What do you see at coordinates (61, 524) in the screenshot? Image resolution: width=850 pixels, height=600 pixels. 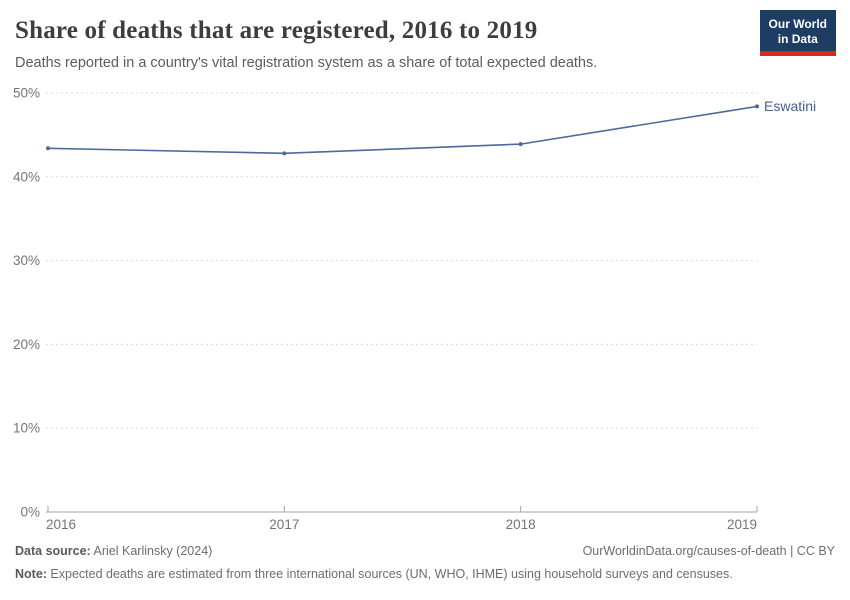 I see `x-tick-label: 2016` at bounding box center [61, 524].